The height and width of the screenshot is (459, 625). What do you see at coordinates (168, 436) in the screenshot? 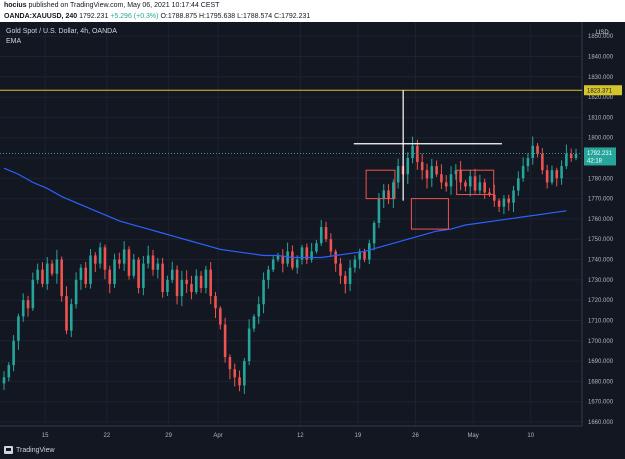
I see `x-tick-label: 29` at bounding box center [168, 436].